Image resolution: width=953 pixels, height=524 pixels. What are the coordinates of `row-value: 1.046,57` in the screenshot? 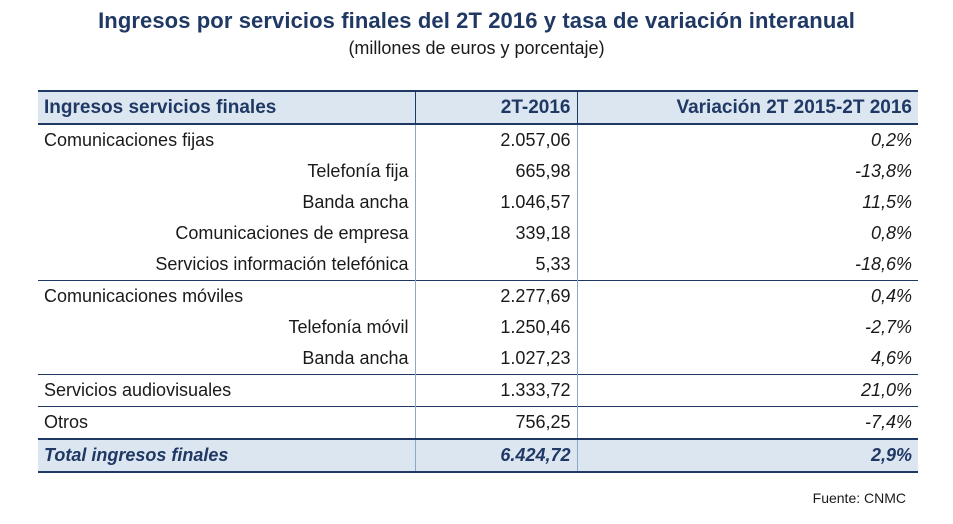 It's located at (496, 202).